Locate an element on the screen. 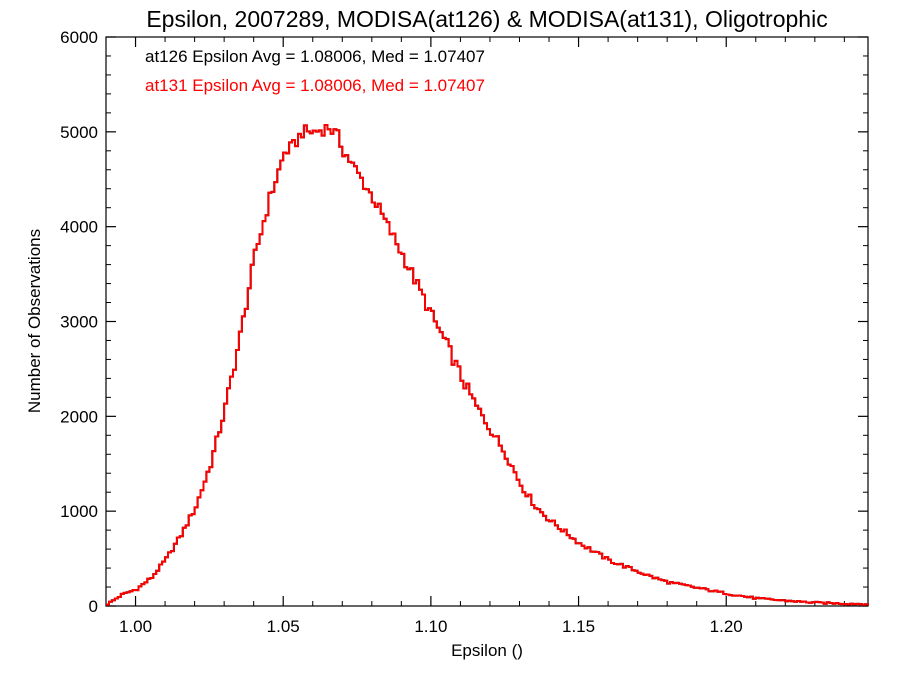  x-tick-label: 1.05 is located at coordinates (283, 626).